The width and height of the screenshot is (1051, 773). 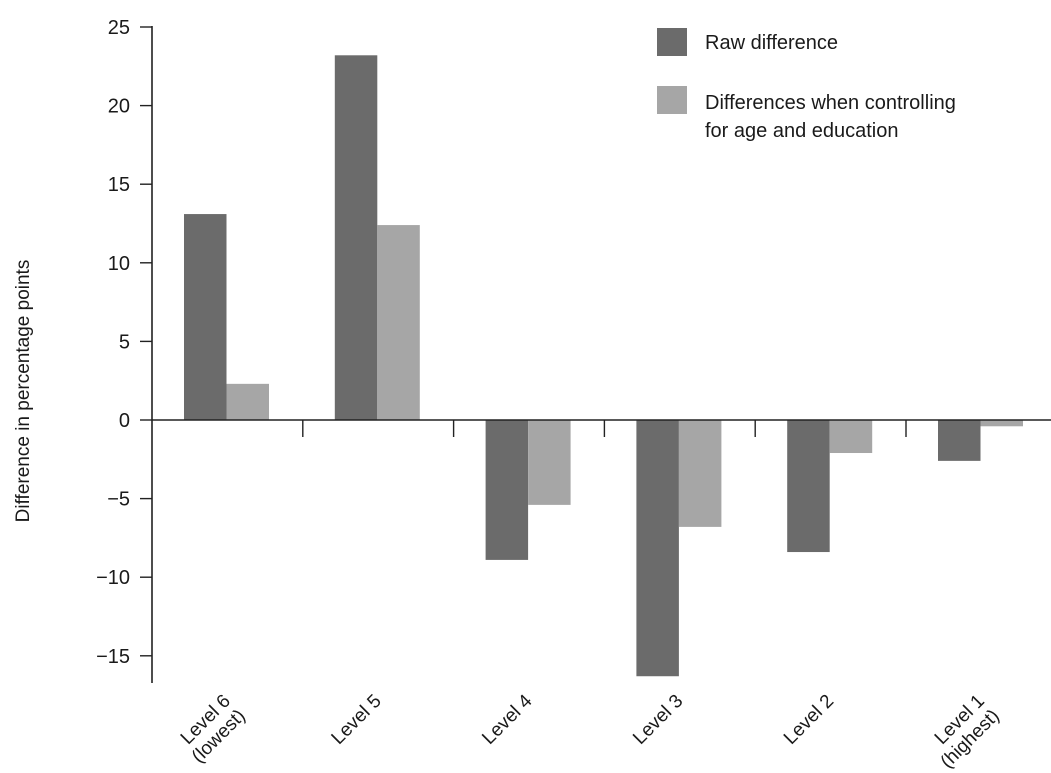 I want to click on legend-label-raw: Raw difference, so click(x=771, y=43).